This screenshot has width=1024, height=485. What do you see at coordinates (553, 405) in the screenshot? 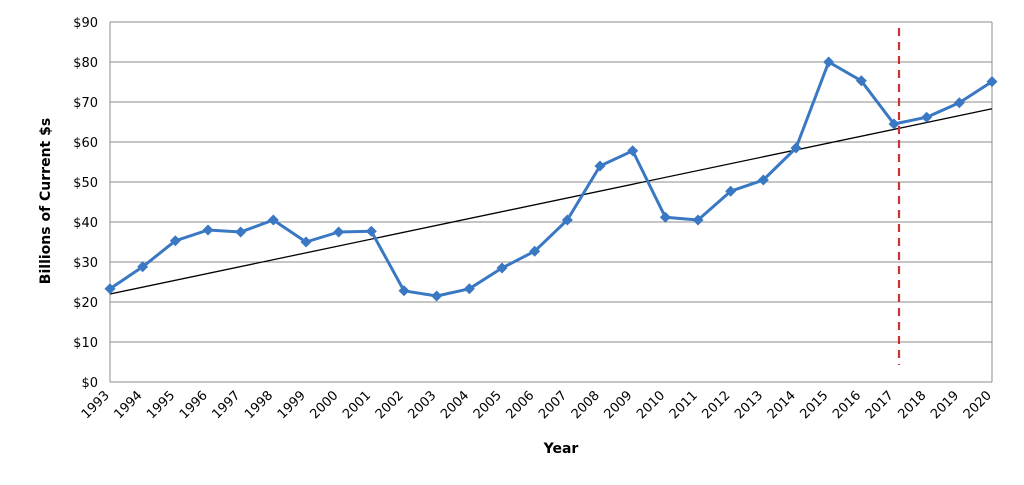
I see `x-tick-label: 2007` at bounding box center [553, 405].